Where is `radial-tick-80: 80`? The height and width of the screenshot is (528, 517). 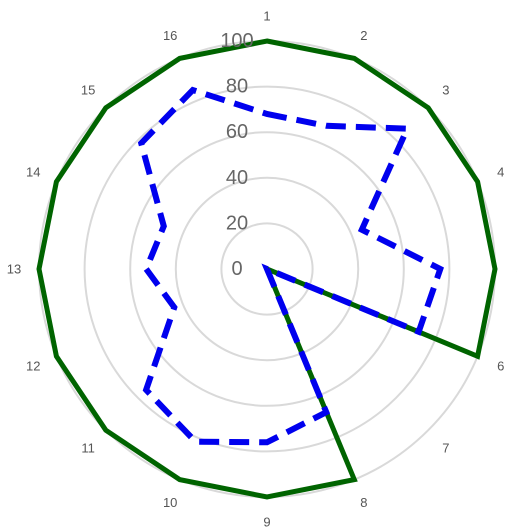 radial-tick-80: 80 is located at coordinates (237, 87).